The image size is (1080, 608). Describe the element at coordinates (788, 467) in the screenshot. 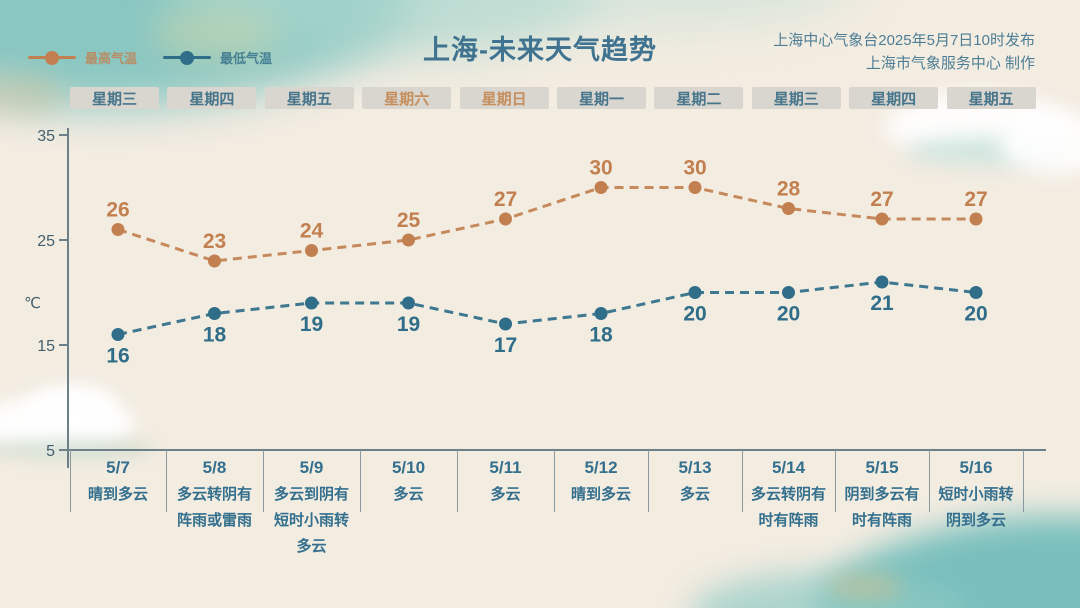

I see `forecast-date: 5/14` at that location.